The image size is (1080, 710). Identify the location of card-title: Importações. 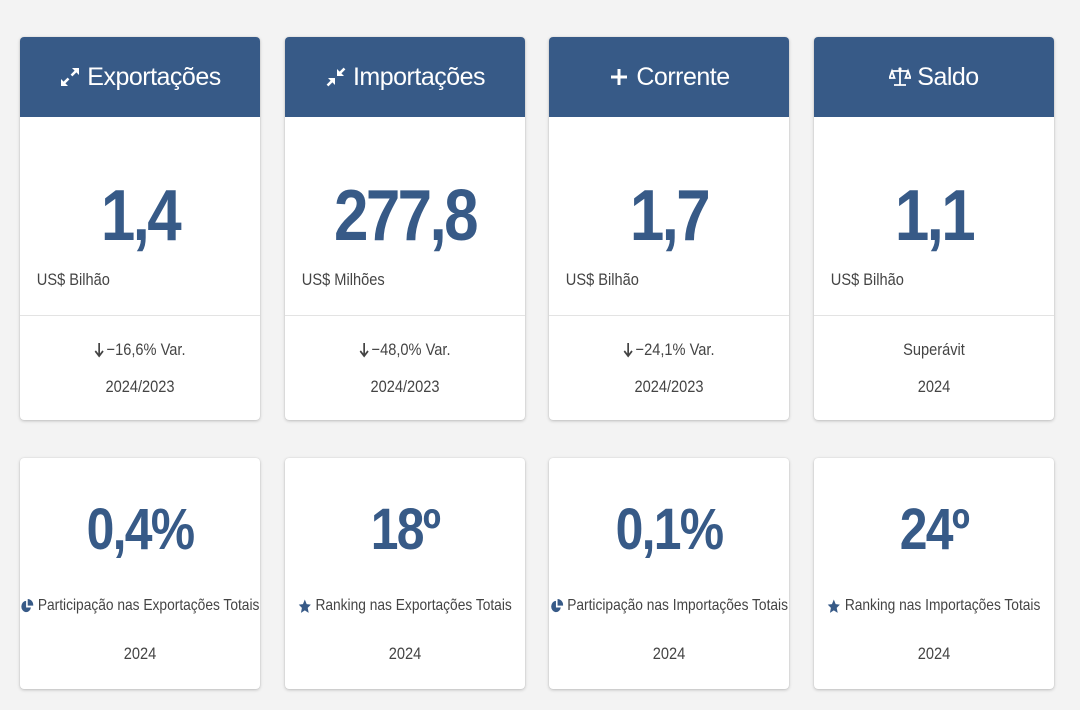
(419, 76).